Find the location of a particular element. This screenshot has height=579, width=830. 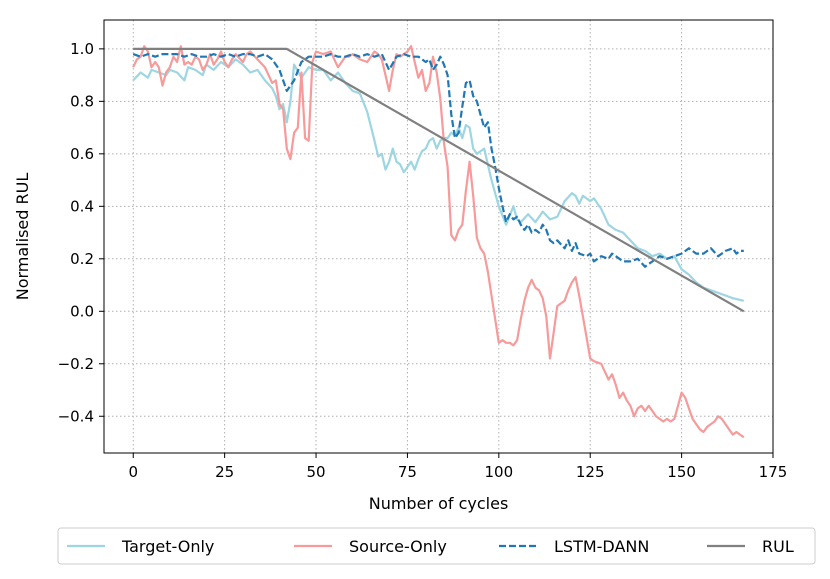

y-tick-label: 0.6 is located at coordinates (82, 154).